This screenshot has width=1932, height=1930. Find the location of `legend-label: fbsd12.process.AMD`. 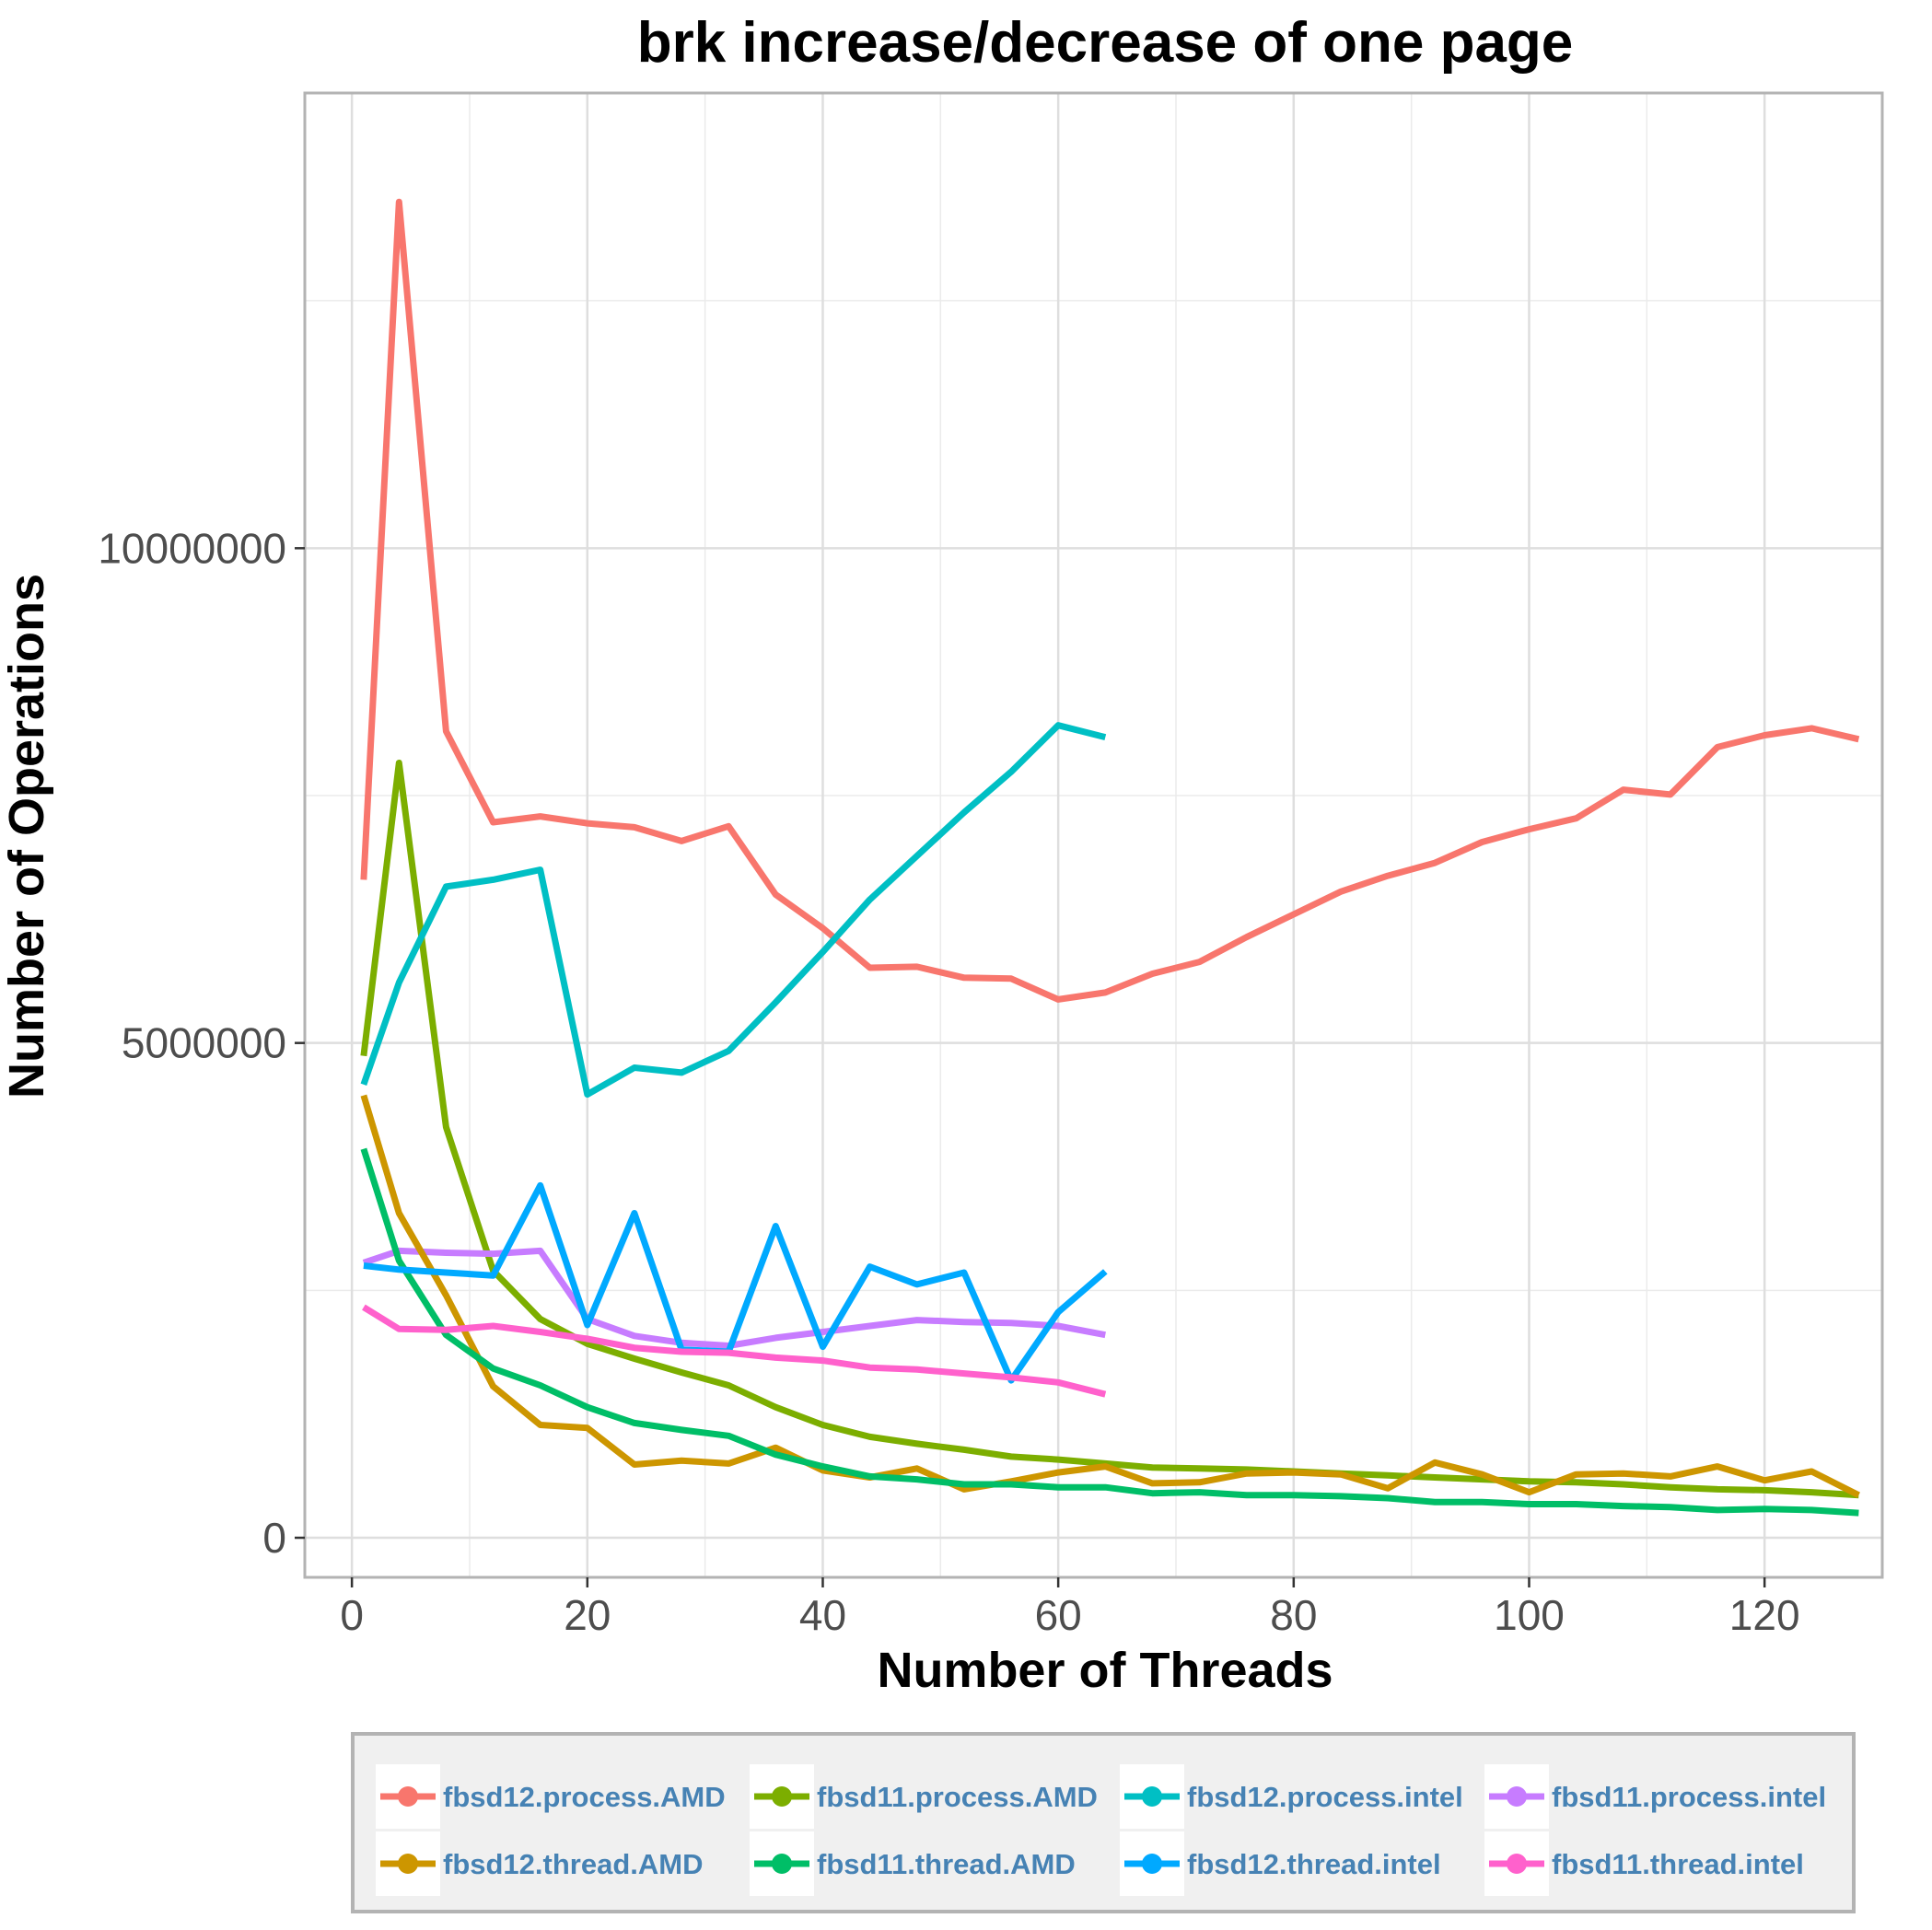

legend-label: fbsd12.process.AMD is located at coordinates (584, 1797).